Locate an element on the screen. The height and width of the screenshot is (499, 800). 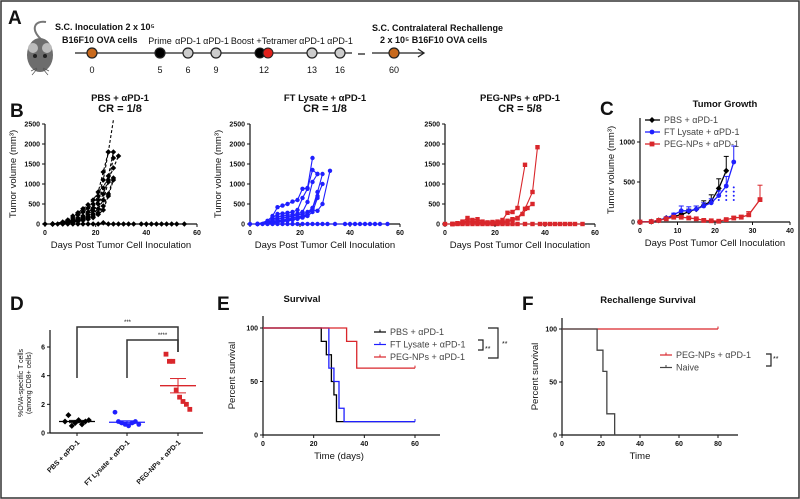
y-tick-label: 1500 is located at coordinates (32, 165).